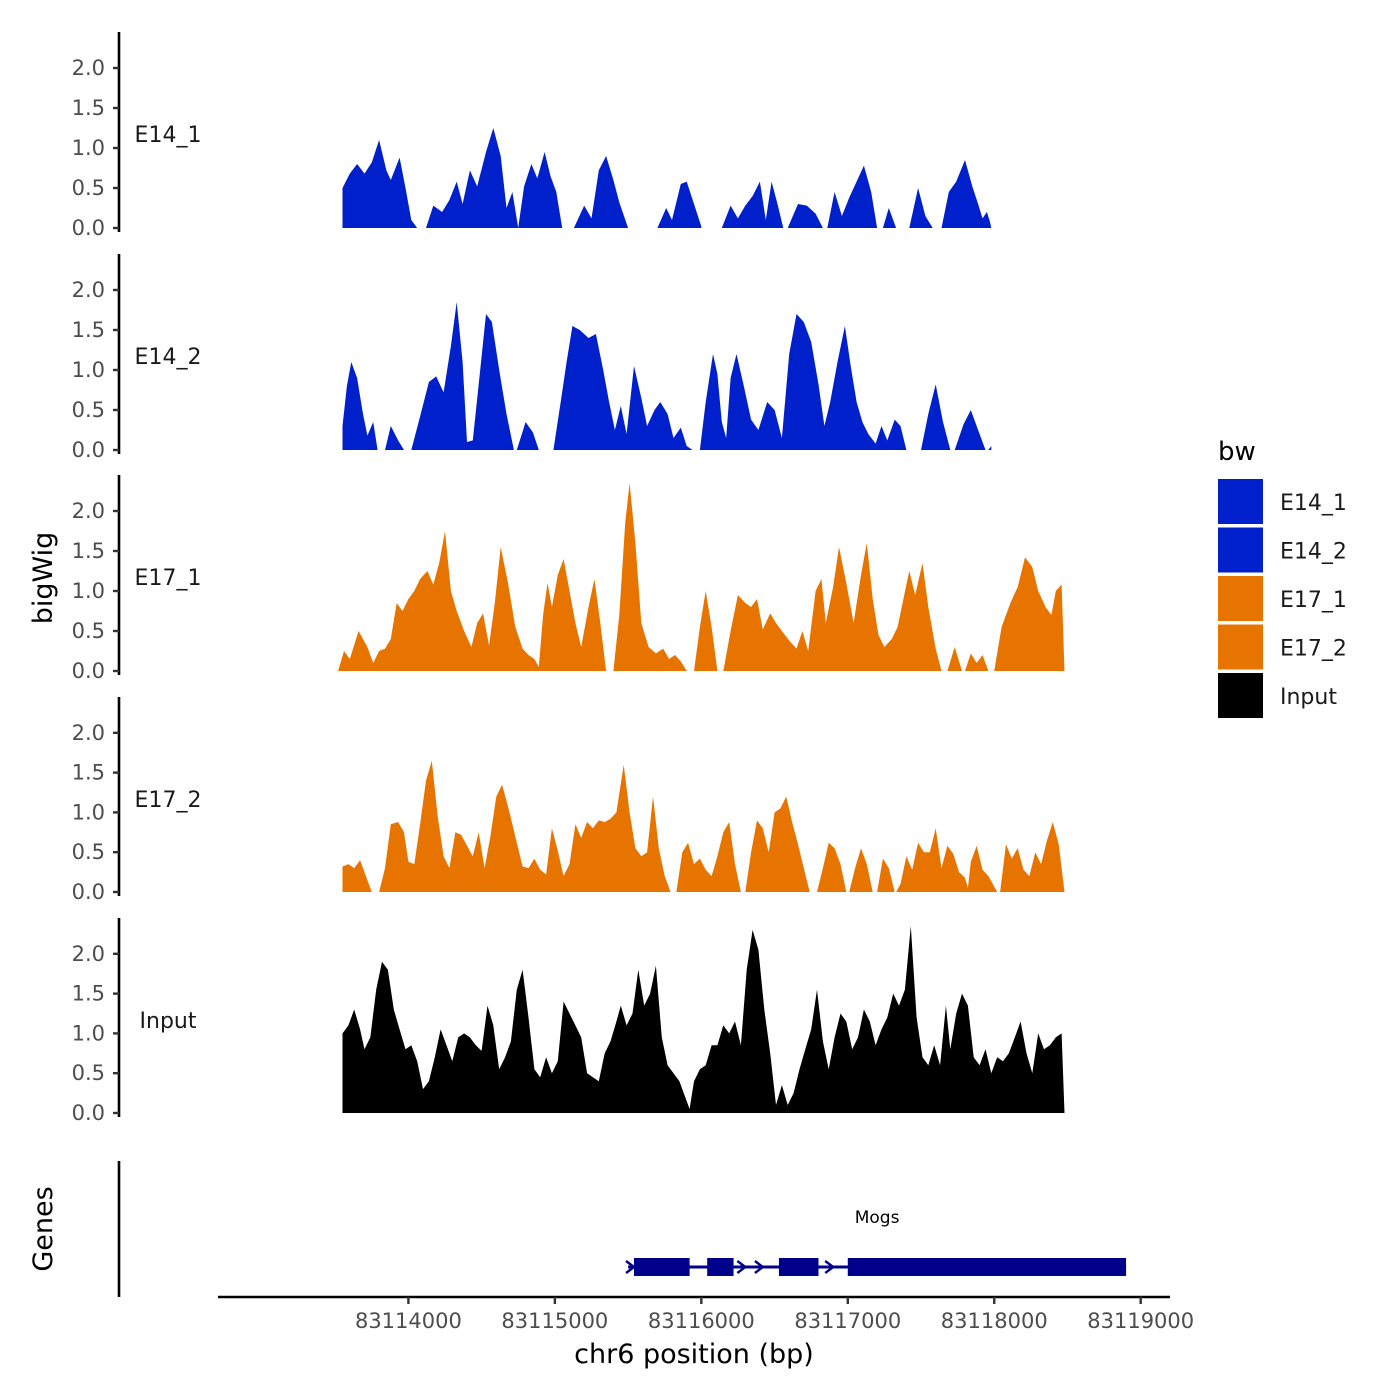  Describe the element at coordinates (694, 1354) in the screenshot. I see `x-axis-title: chr6 position (bp)` at that location.